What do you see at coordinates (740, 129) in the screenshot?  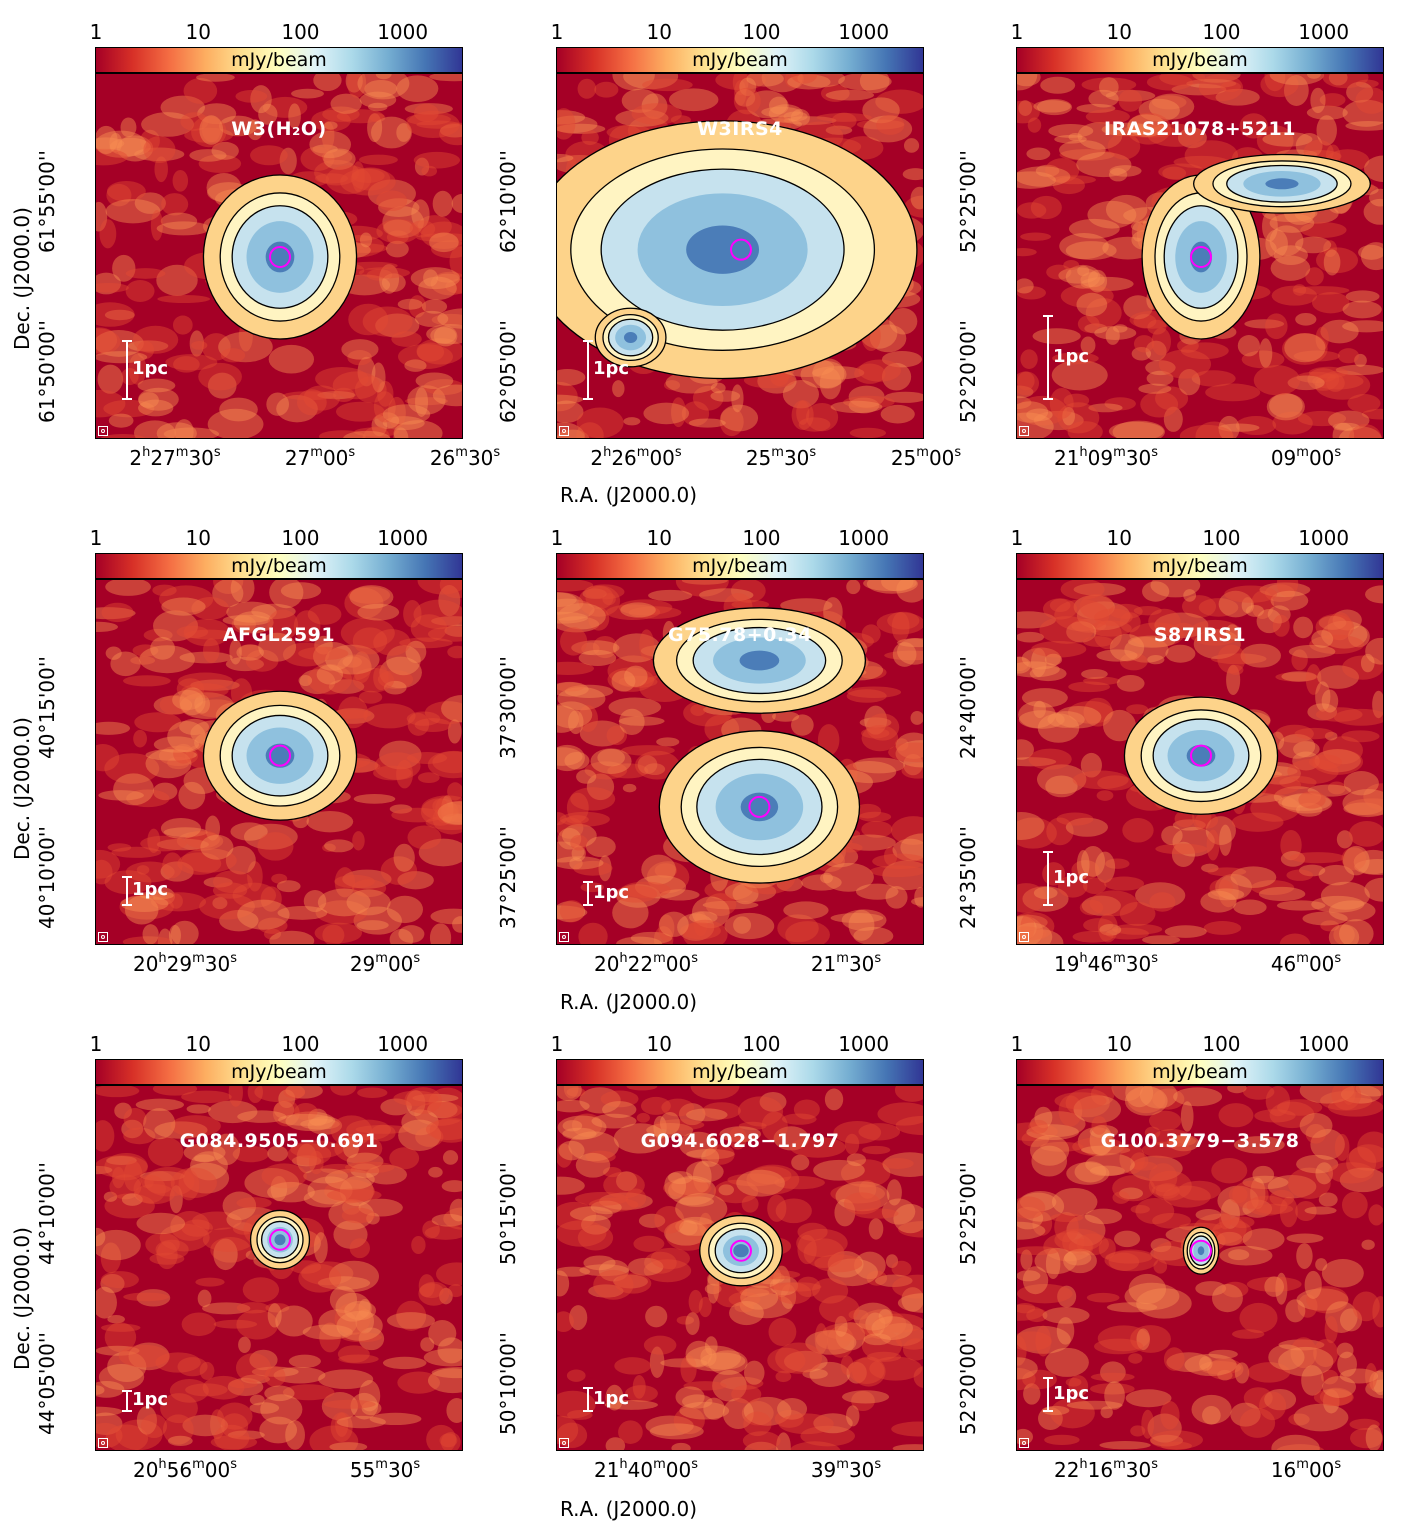 I see `source-name-label: W3IRS4` at bounding box center [740, 129].